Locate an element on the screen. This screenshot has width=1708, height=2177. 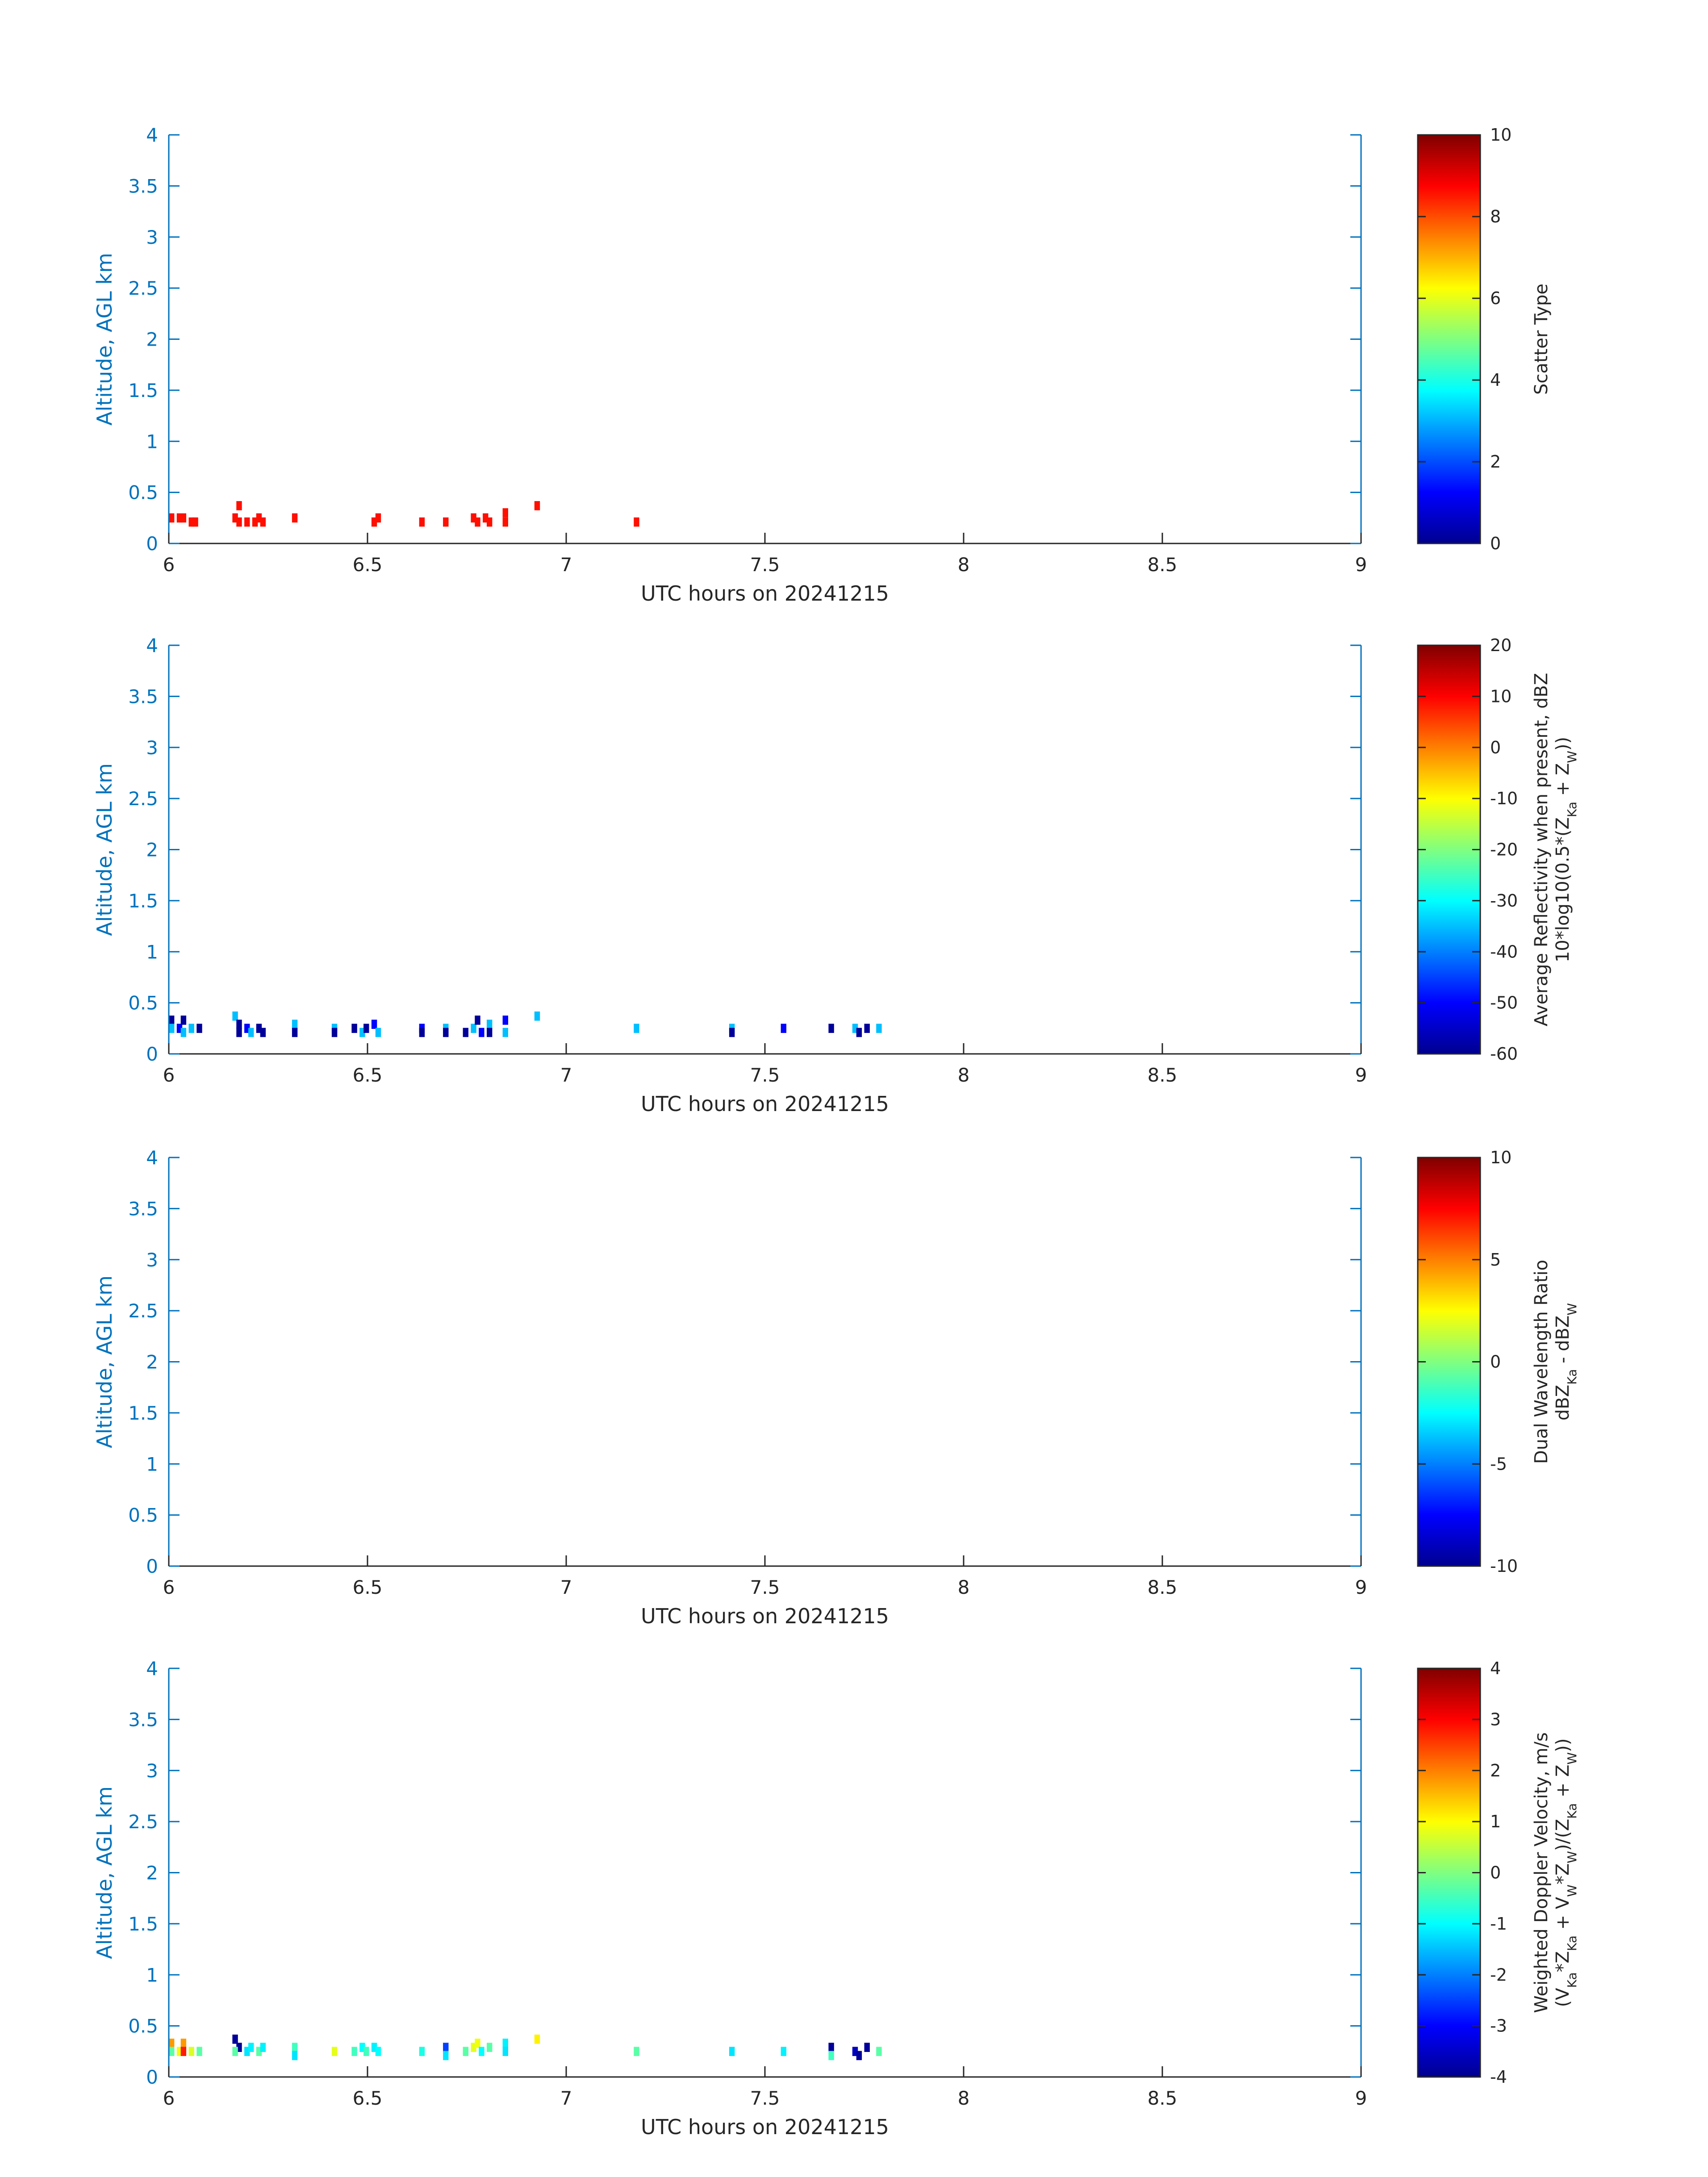
colorbar-tick-label: -4 is located at coordinates (1498, 2077).